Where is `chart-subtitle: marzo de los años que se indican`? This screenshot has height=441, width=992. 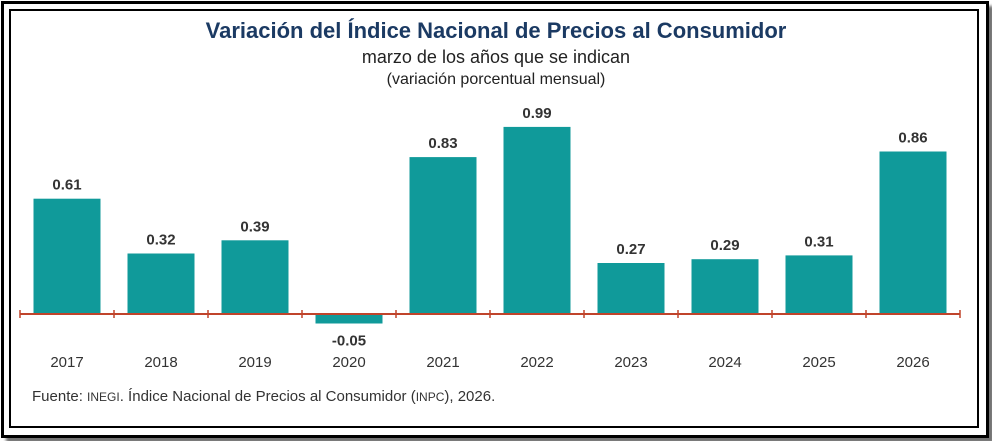
chart-subtitle: marzo de los años que se indican is located at coordinates (496, 57).